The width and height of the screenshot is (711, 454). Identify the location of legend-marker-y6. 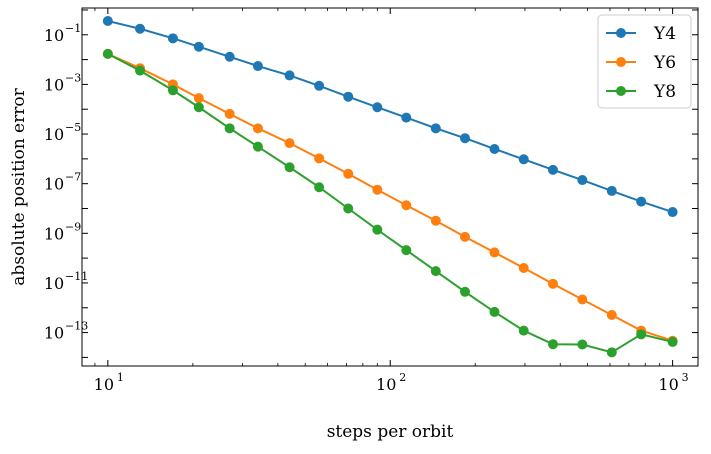
(621, 62).